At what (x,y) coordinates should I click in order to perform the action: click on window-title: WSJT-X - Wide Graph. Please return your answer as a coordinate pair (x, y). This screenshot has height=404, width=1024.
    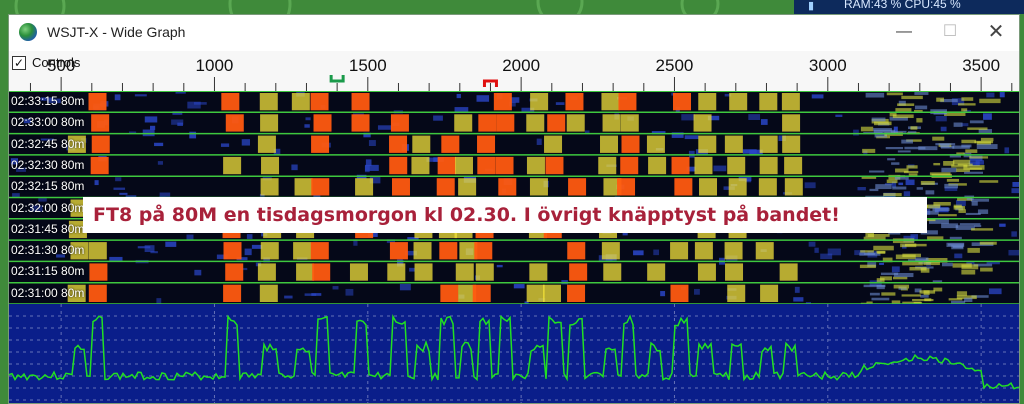
    Looking at the image, I should click on (116, 32).